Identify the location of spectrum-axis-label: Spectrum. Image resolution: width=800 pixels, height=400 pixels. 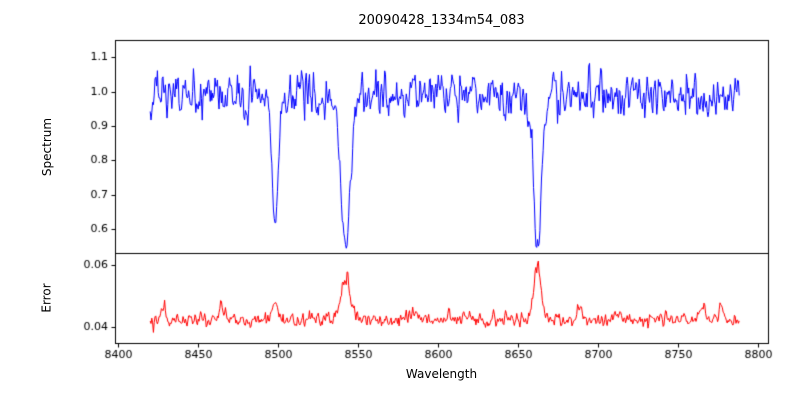
(47, 146).